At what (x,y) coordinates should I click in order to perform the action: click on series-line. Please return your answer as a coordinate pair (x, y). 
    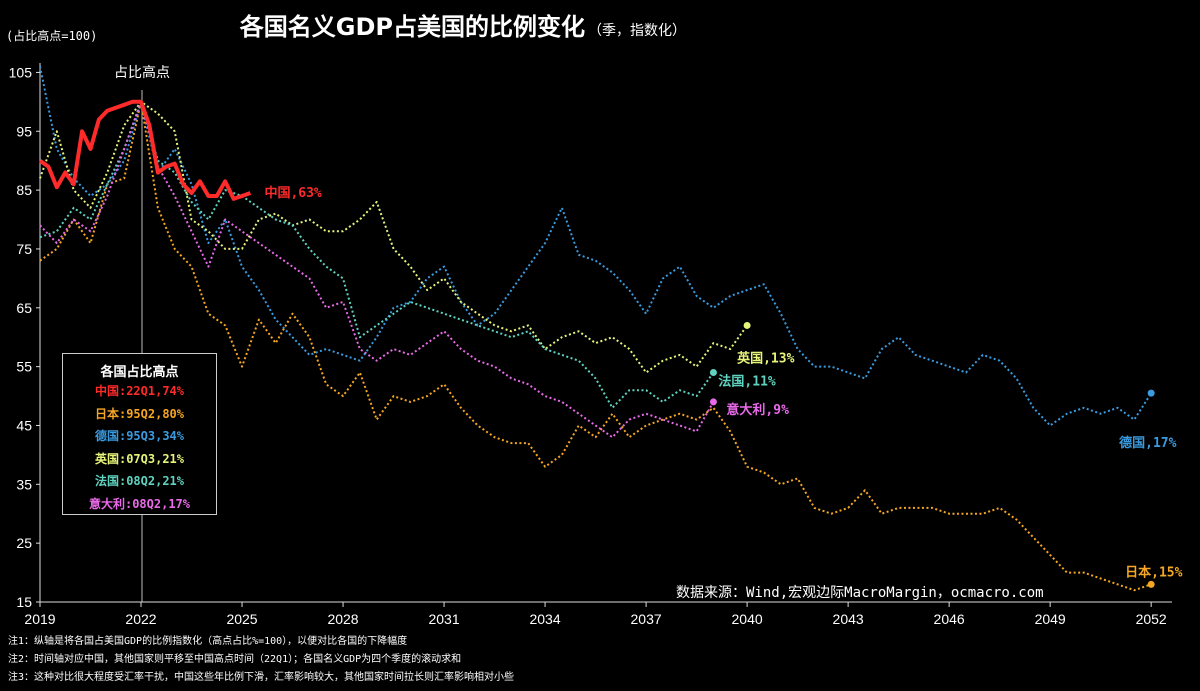
    Looking at the image, I should click on (145, 150).